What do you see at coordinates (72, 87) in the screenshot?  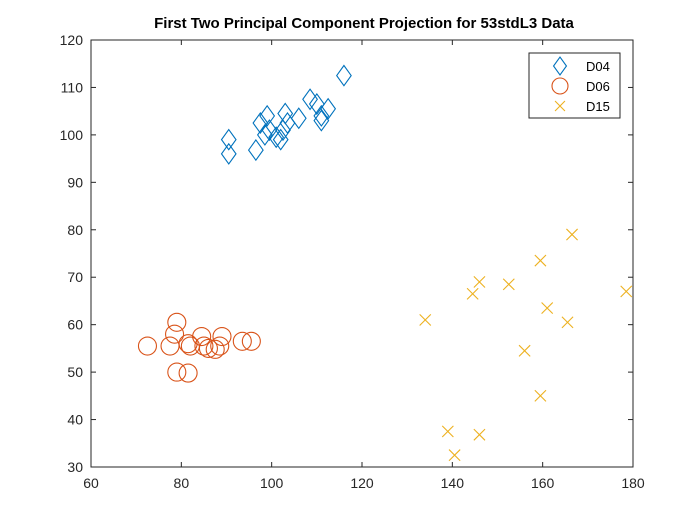 I see `y-tick-label: 110` at bounding box center [72, 87].